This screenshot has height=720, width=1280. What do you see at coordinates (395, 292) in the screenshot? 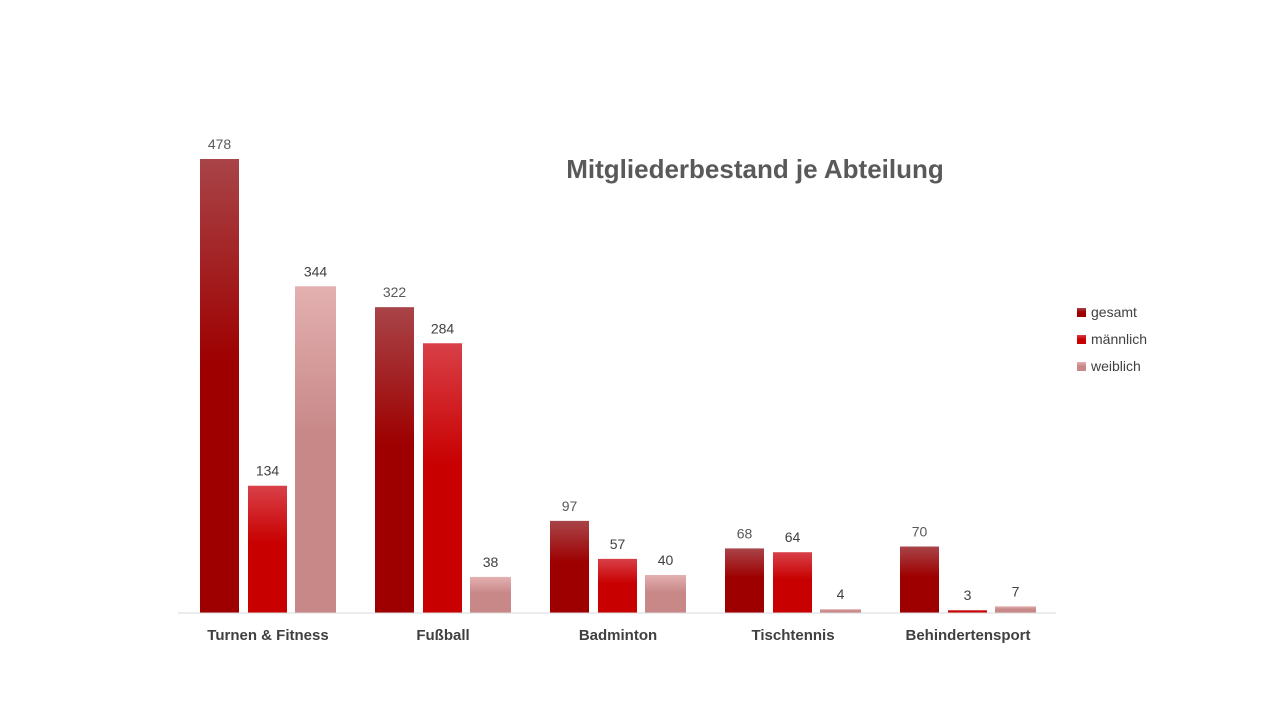
I see `value-label-gesamt-1: 322` at bounding box center [395, 292].